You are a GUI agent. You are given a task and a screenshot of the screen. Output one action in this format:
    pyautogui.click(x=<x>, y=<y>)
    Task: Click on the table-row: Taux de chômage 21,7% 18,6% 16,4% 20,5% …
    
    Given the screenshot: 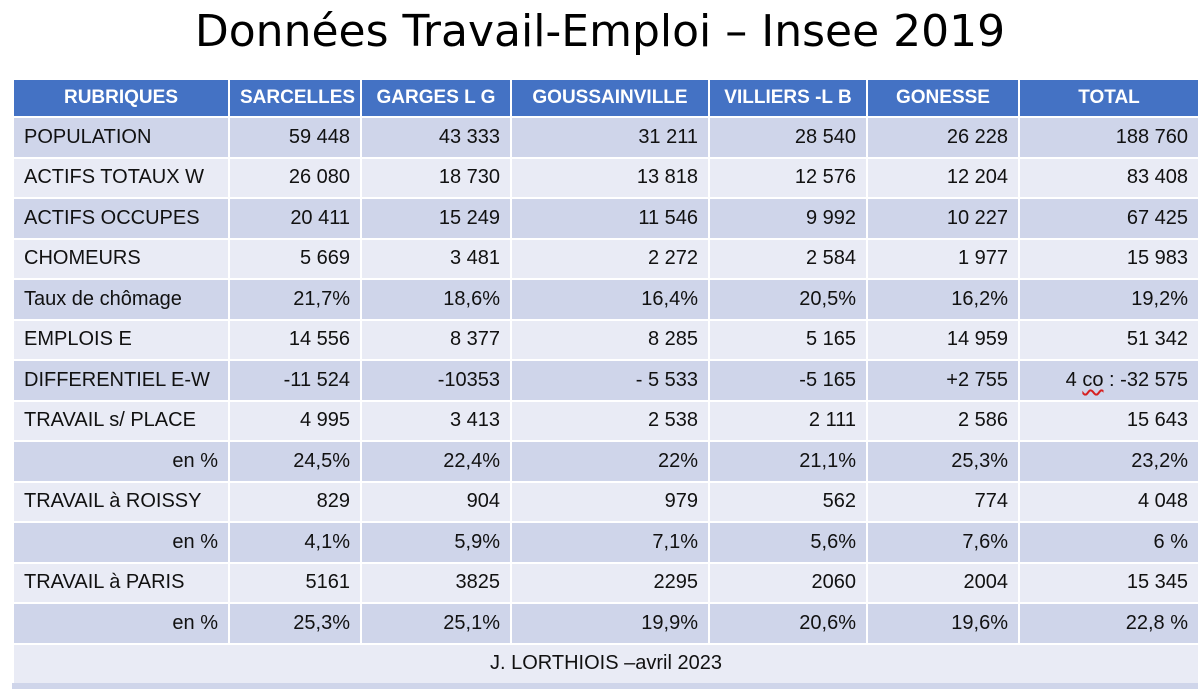 What is the action you would take?
    pyautogui.click(x=606, y=299)
    